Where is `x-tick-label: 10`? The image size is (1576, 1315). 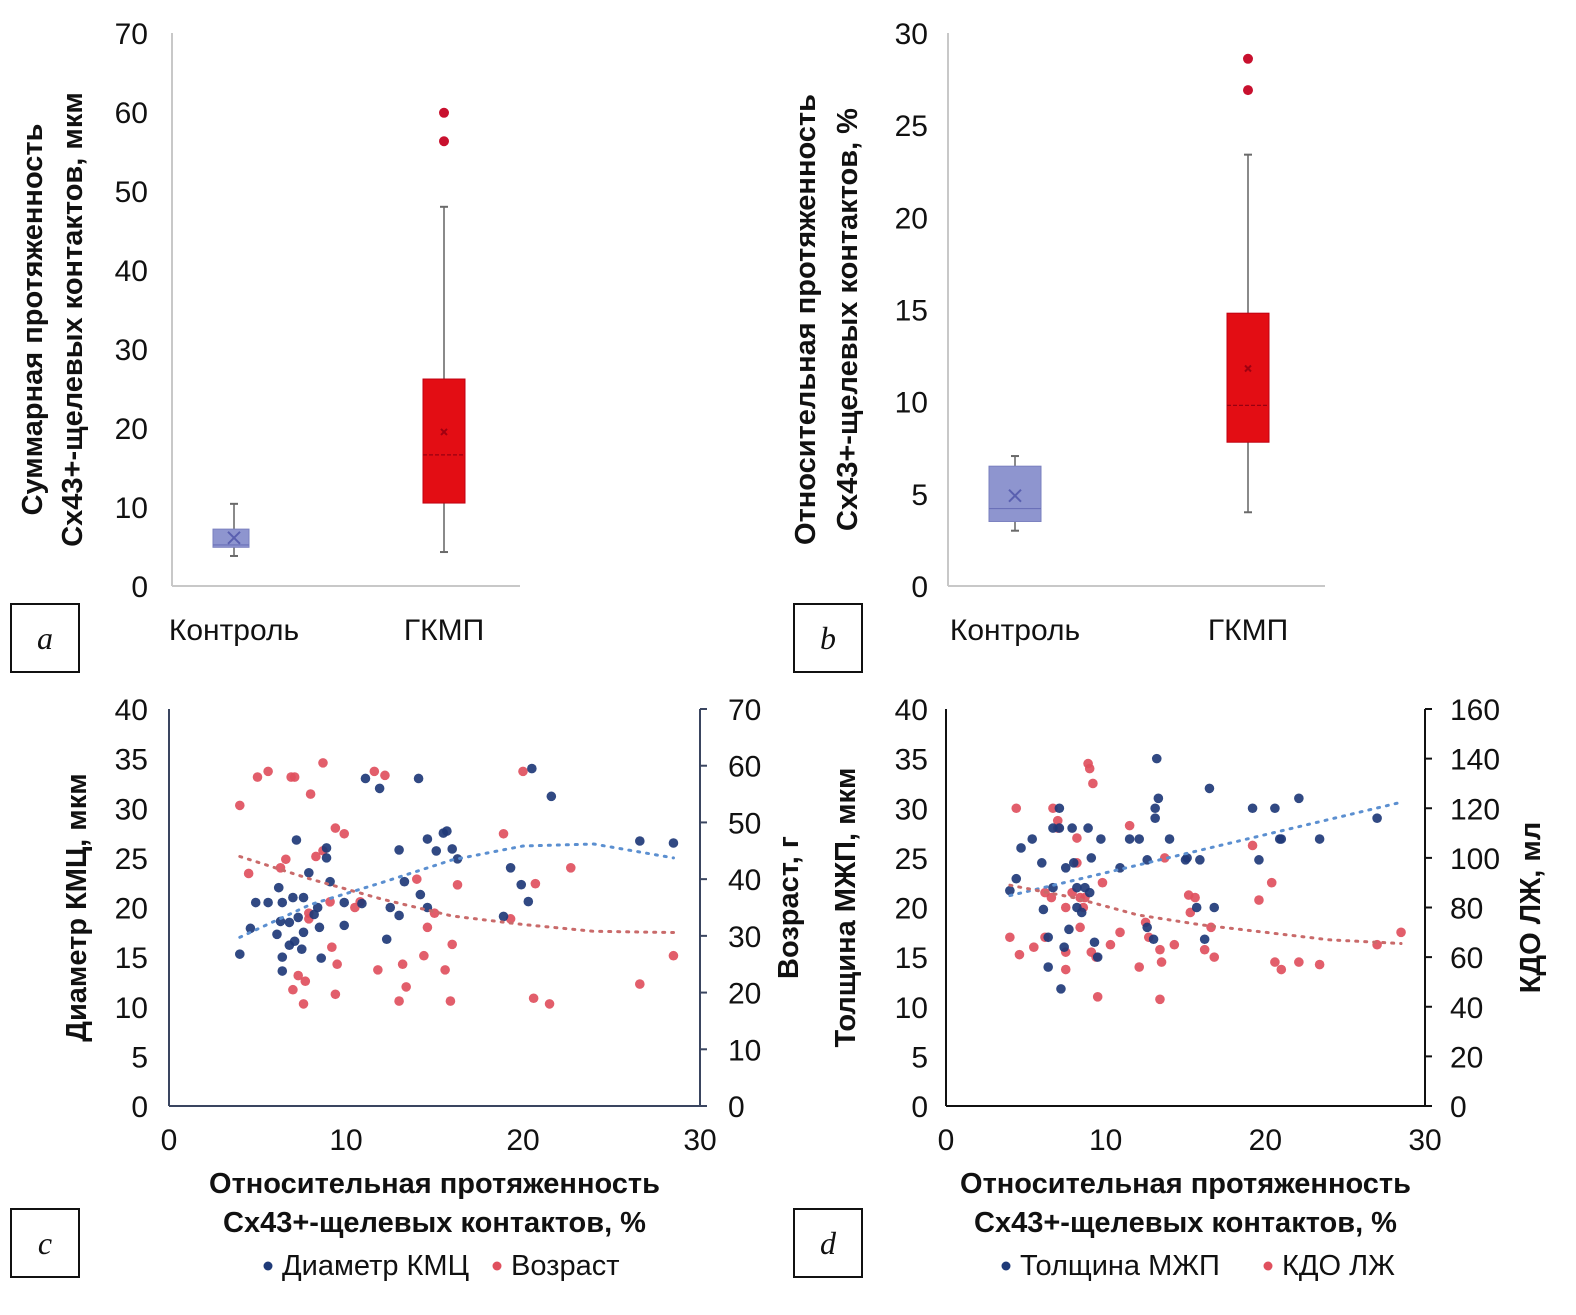 x-tick-label: 10 is located at coordinates (345, 1140).